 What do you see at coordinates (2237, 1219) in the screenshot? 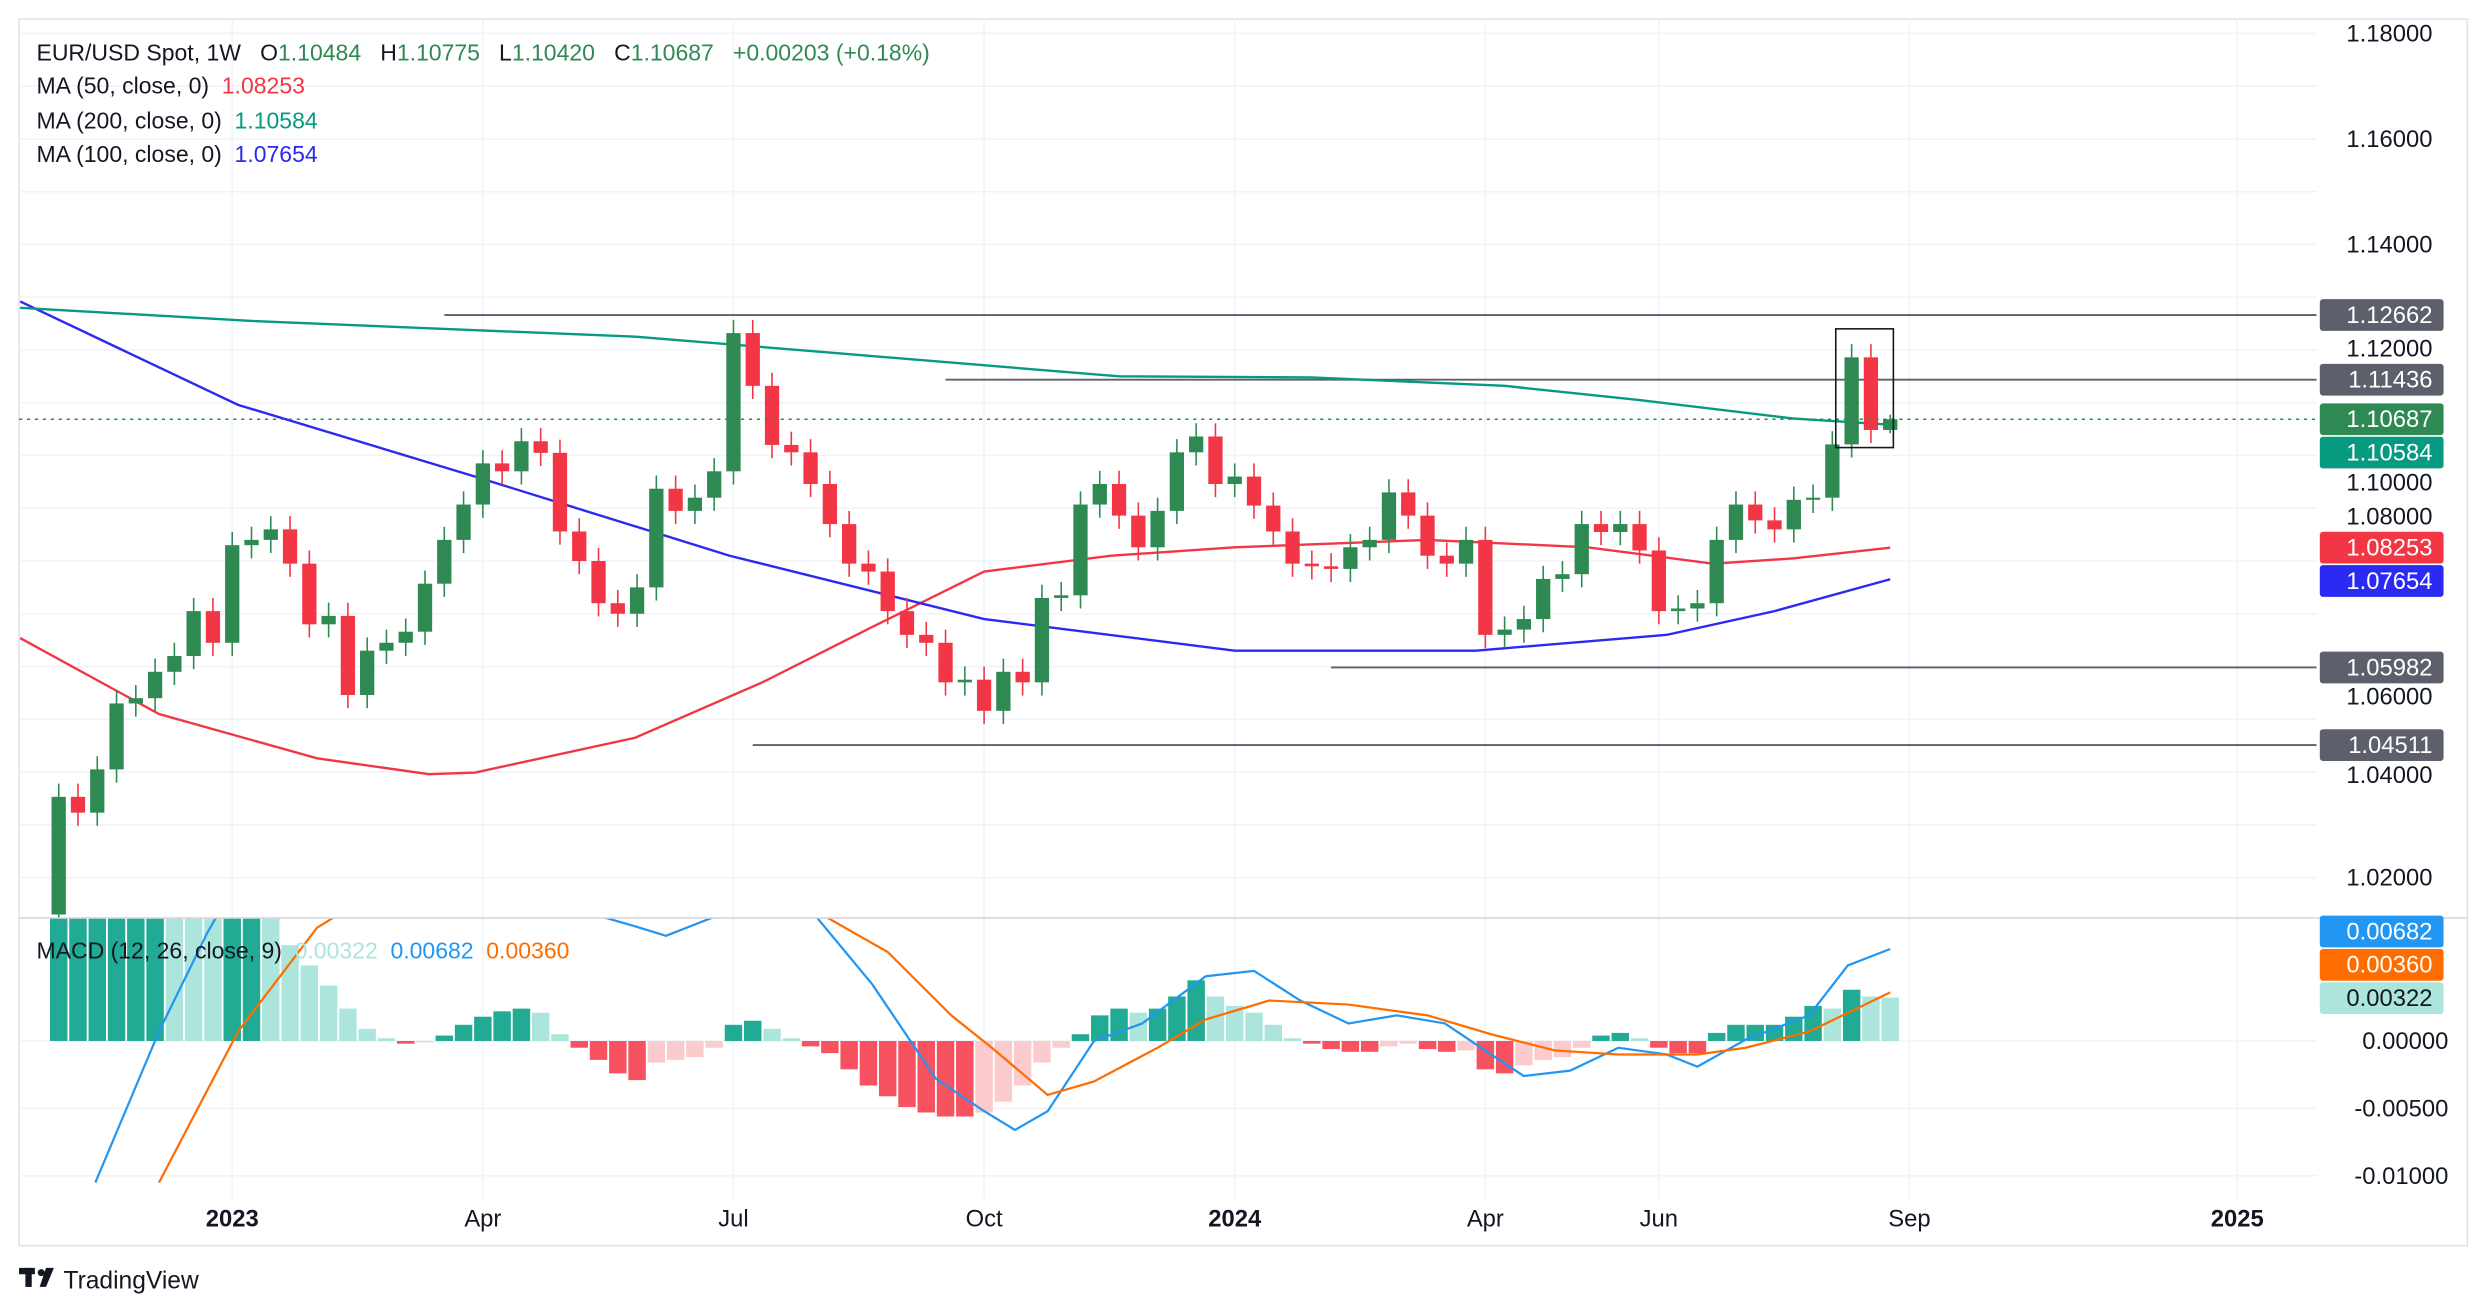
I see `time-tick-label: 2025` at bounding box center [2237, 1219].